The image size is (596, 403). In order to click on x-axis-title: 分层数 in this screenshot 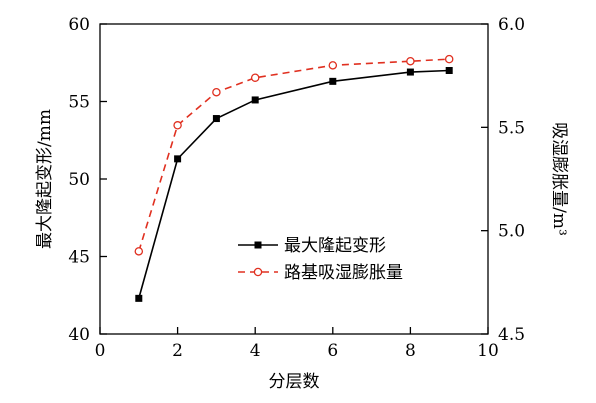, I will do `click(294, 382)`.